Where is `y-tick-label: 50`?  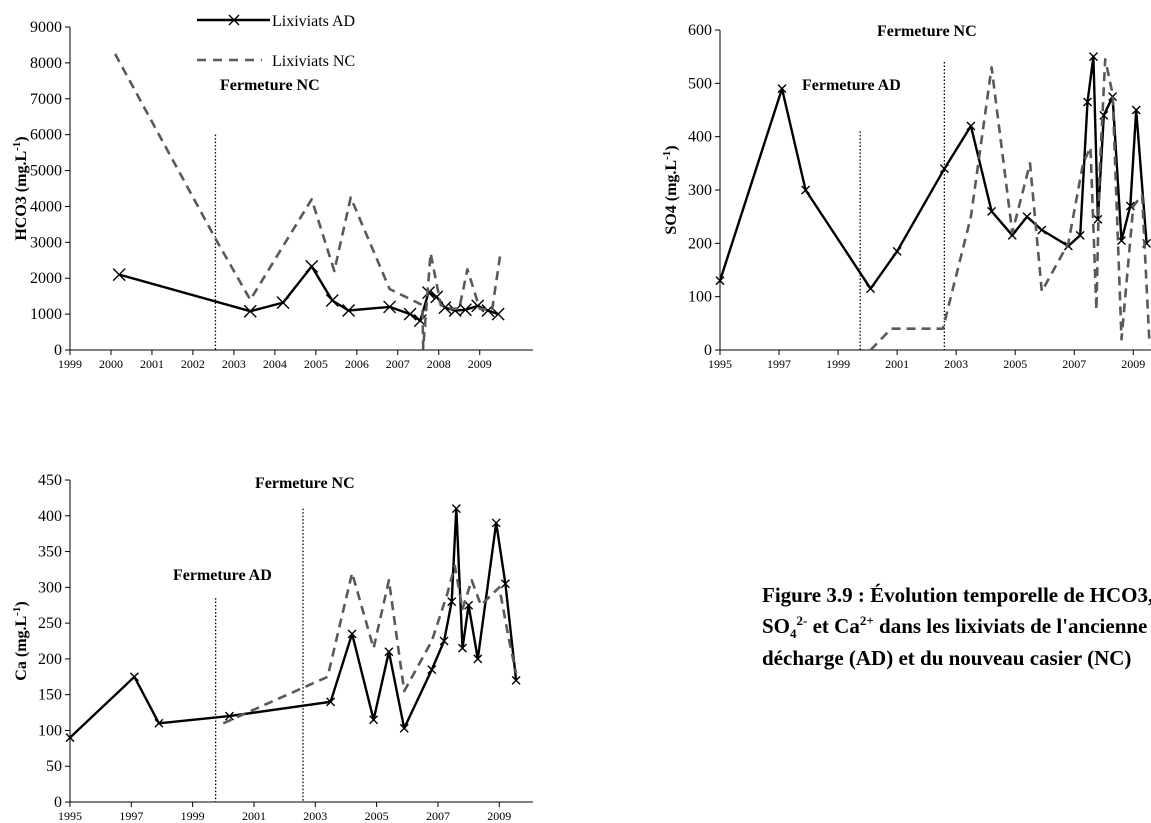
y-tick-label: 50 is located at coordinates (54, 766).